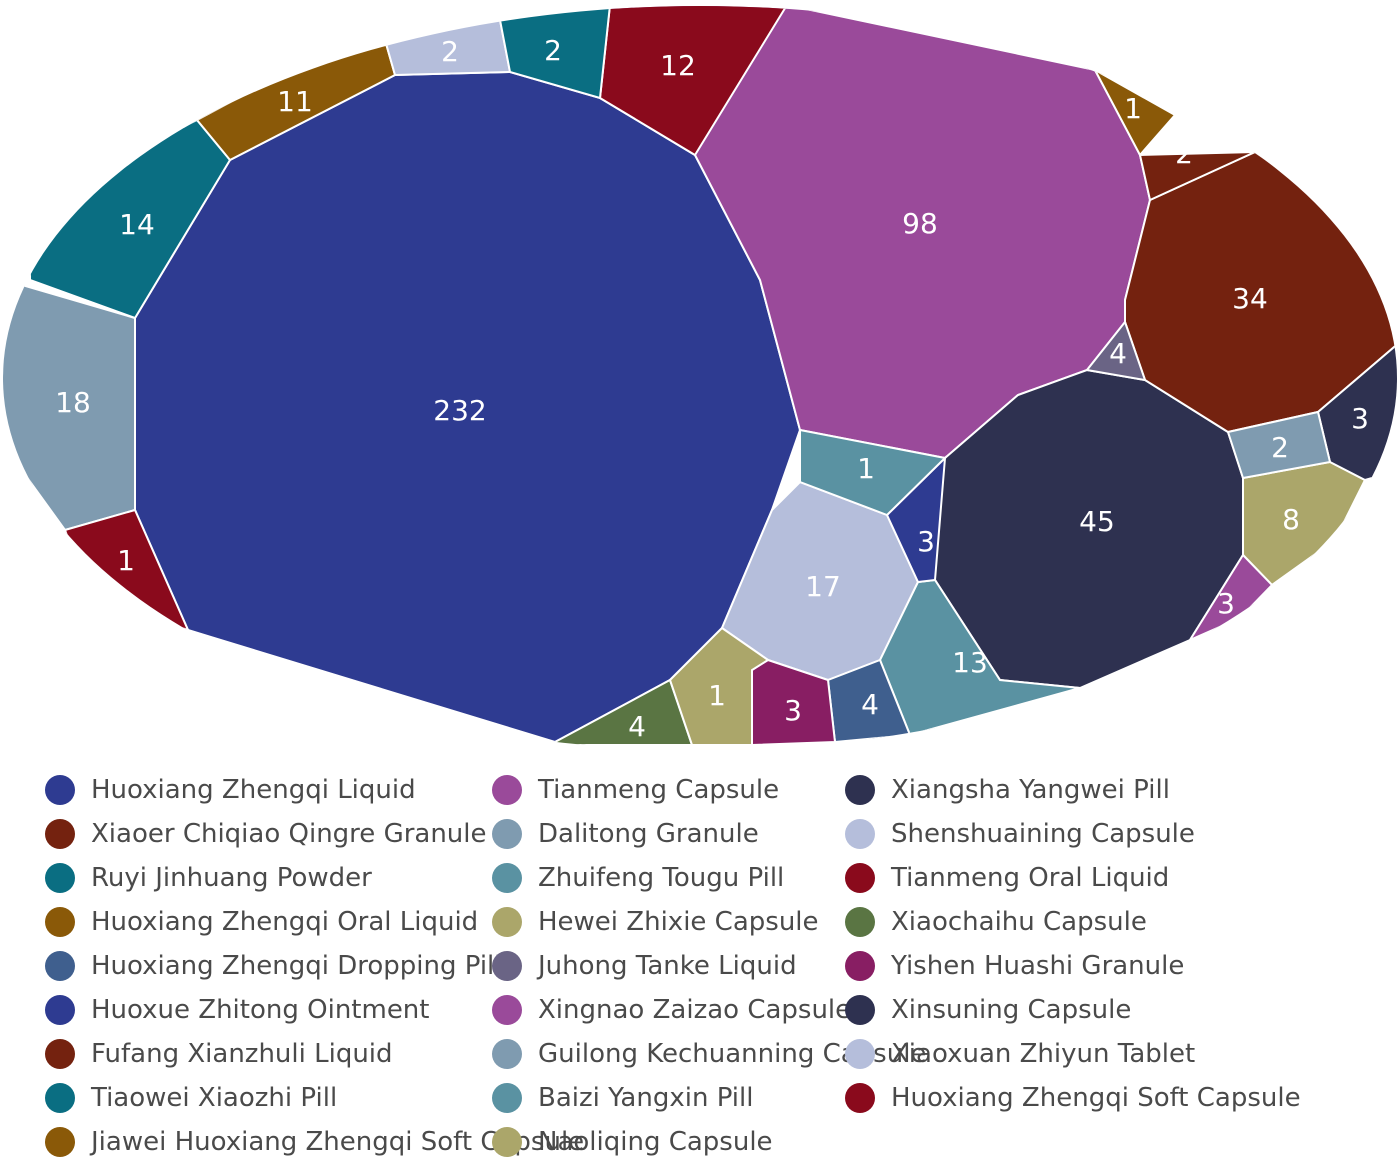 Image resolution: width=1400 pixels, height=1165 pixels. I want to click on legend-item-zhuifeng-tougu-pill: Zhuifeng Tougu Pill, so click(638, 878).